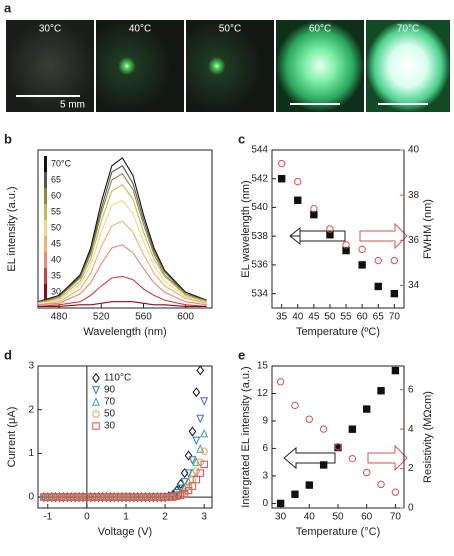 Image resolution: width=454 pixels, height=556 pixels. Describe the element at coordinates (411, 389) in the screenshot. I see `y2-tick-label: 6` at that location.